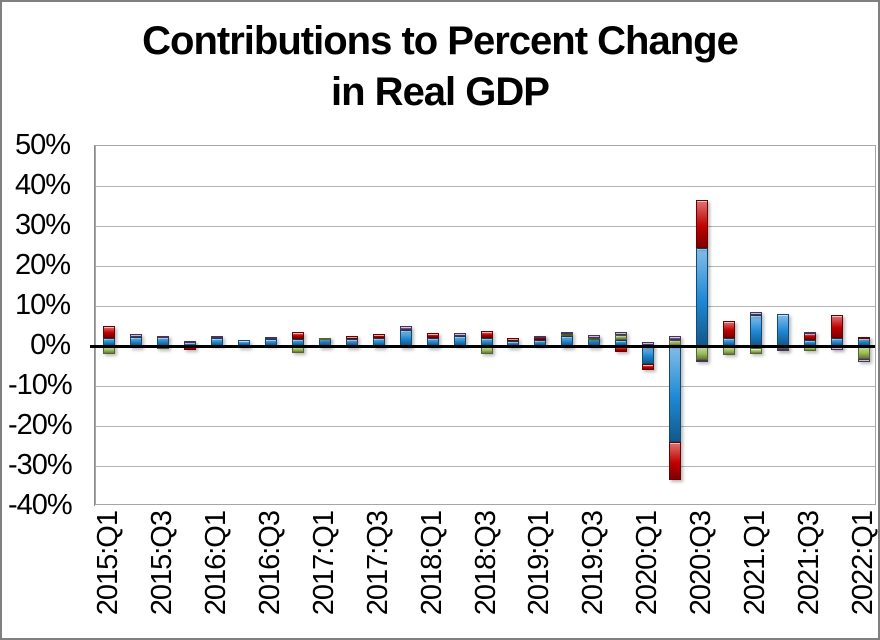 The image size is (880, 640). Describe the element at coordinates (728, 329) in the screenshot. I see `bar-segment-red-series-2020:Q4` at that location.